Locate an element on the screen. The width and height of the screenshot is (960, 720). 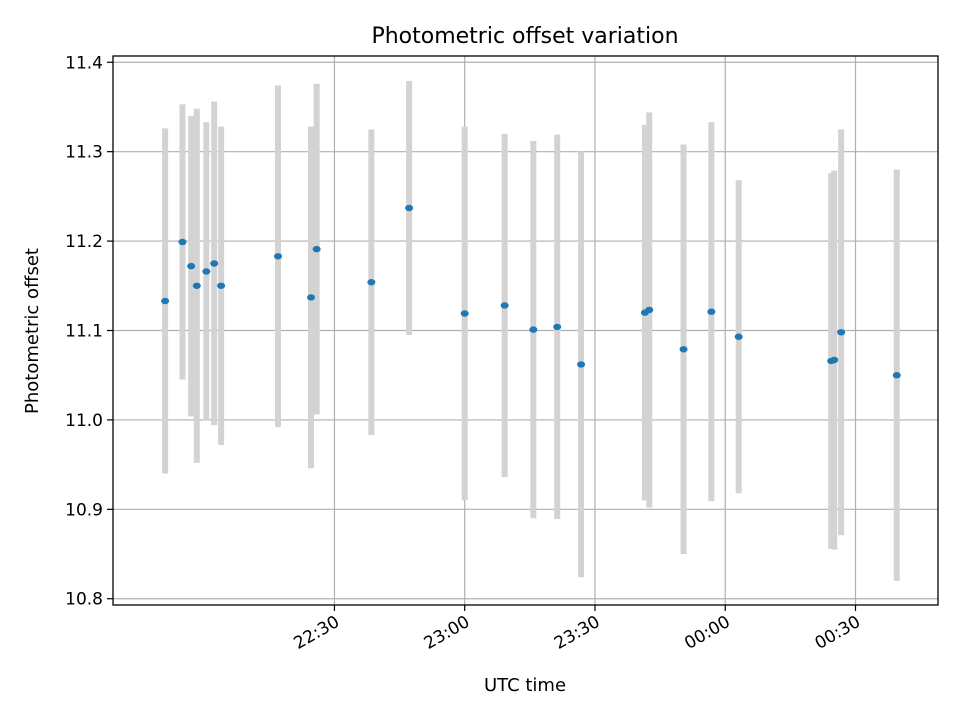
x-tick-label: 00:30 is located at coordinates (838, 633).